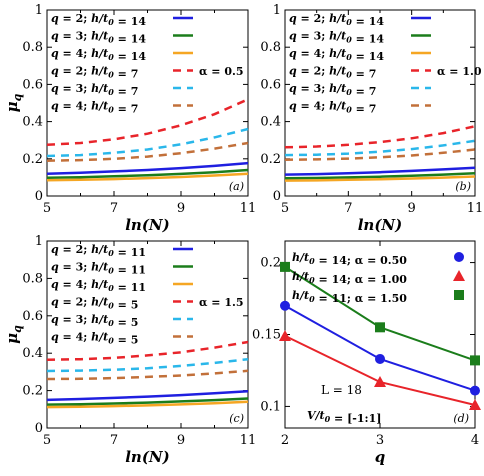 This screenshot has width=484, height=476. I want to click on legend-label: q = 3; h/t0 = 5, so click(94, 321).